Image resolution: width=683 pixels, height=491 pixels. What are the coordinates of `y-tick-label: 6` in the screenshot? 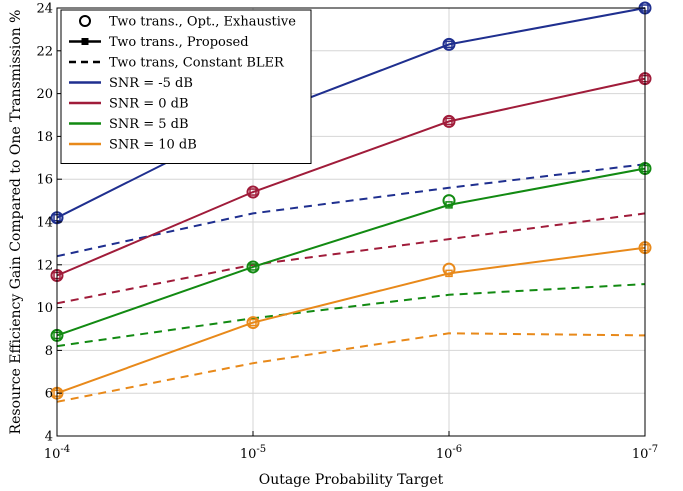 It's located at (49, 394).